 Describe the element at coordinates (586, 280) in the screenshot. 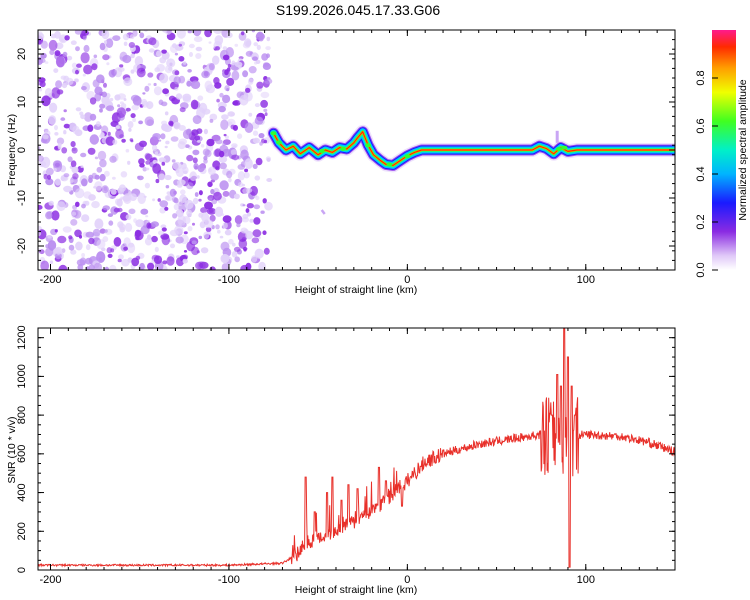

I see `x-tick-label: 100` at that location.